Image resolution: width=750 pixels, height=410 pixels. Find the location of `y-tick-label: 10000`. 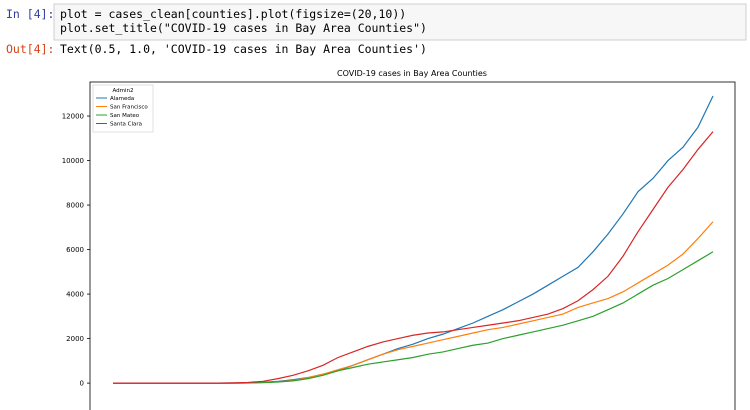

y-tick-label: 10000 is located at coordinates (73, 161).